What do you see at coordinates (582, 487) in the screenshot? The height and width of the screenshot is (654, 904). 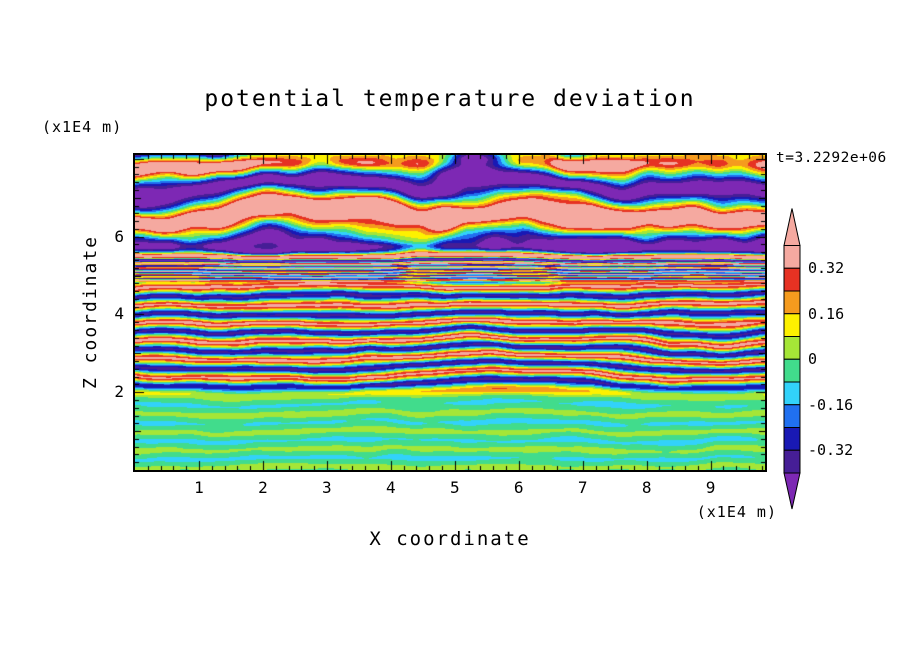 I see `x-tick-label: 7` at bounding box center [582, 487].